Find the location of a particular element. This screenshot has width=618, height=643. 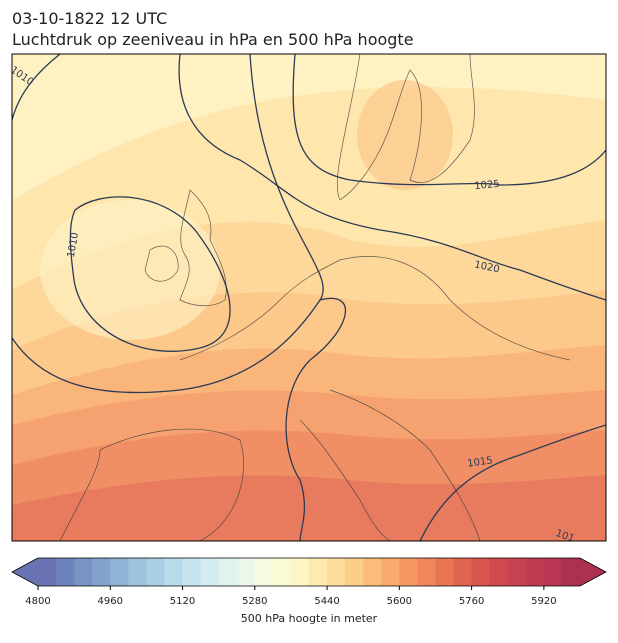

contour-label: 1010 is located at coordinates (73, 245).